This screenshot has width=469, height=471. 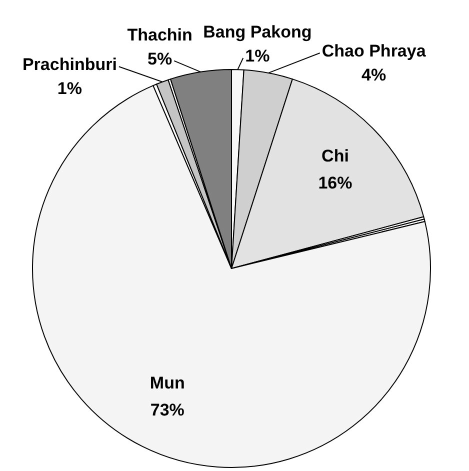 What do you see at coordinates (335, 156) in the screenshot?
I see `slice-label: Chi` at bounding box center [335, 156].